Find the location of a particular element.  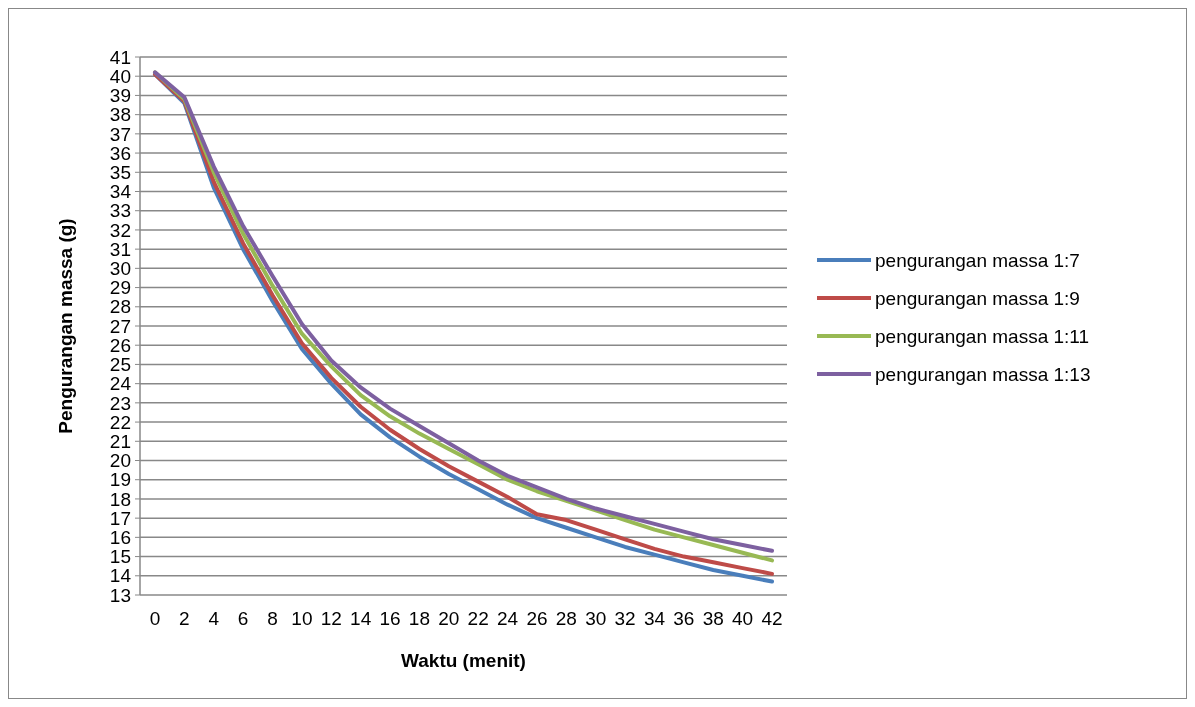

x-tick-label: 12 is located at coordinates (331, 618).